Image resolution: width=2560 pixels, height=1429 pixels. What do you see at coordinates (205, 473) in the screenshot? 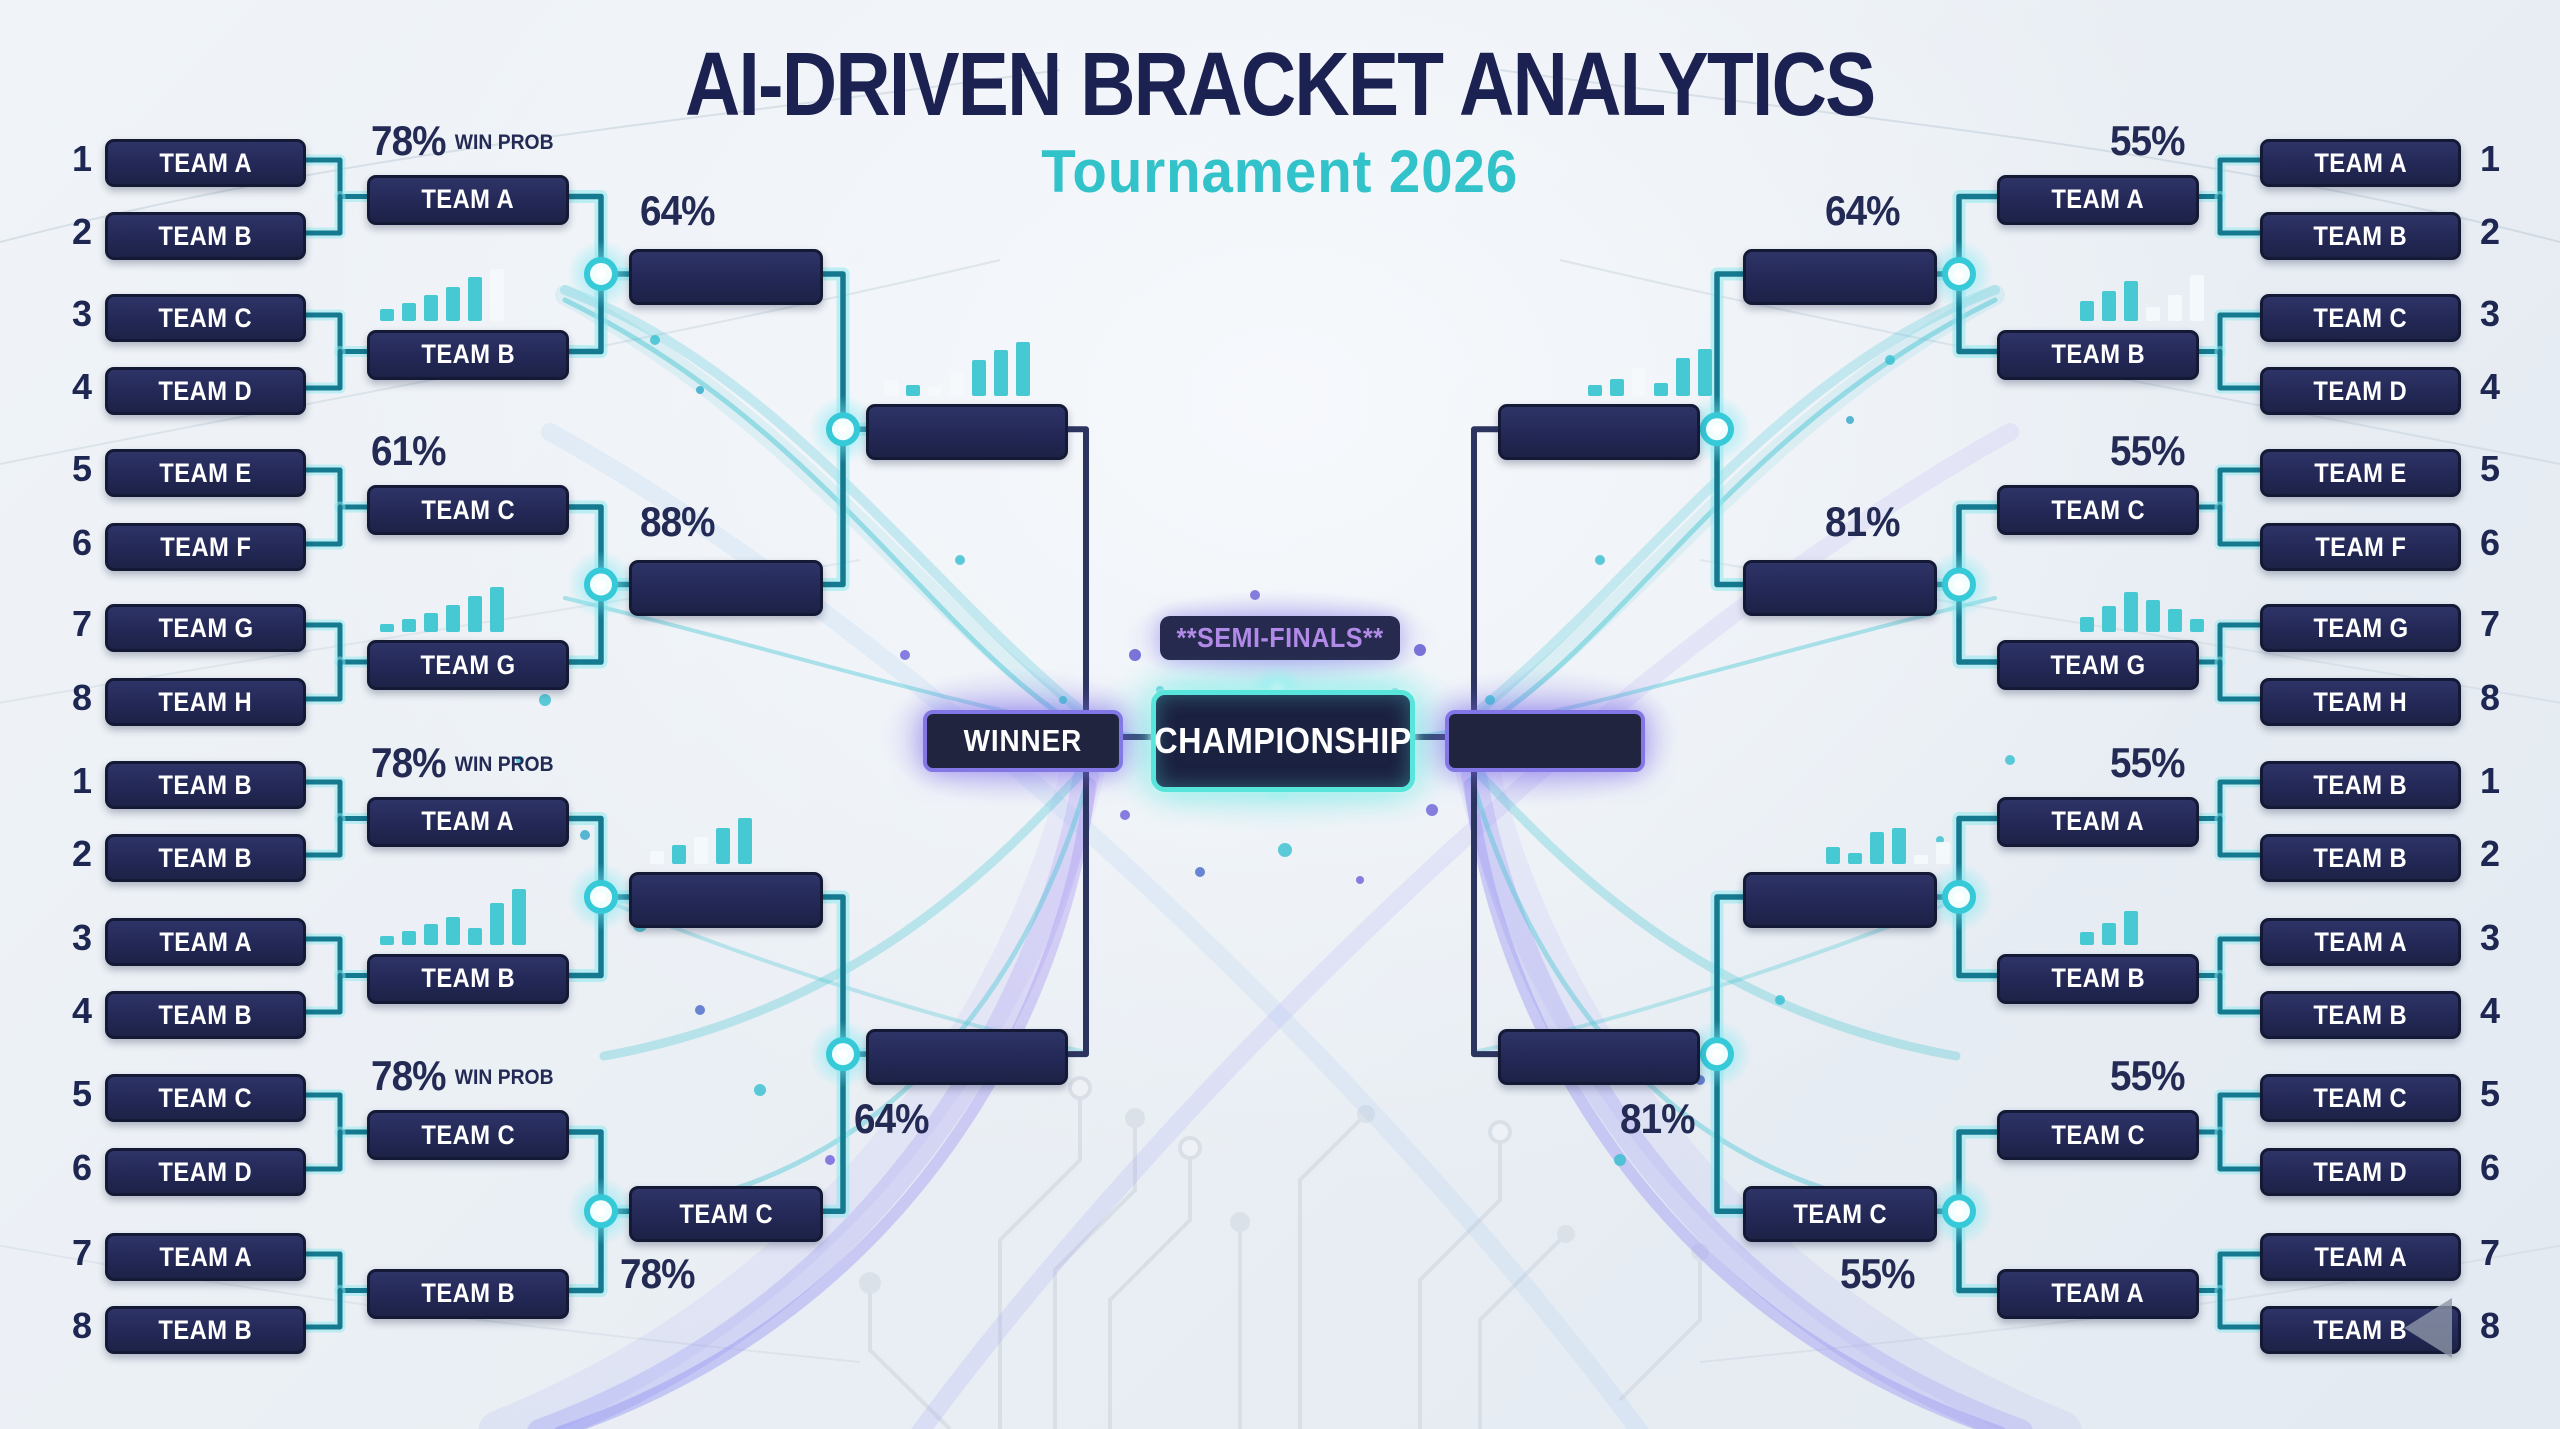
I see `left-seed-slot: TEAM E` at bounding box center [205, 473].